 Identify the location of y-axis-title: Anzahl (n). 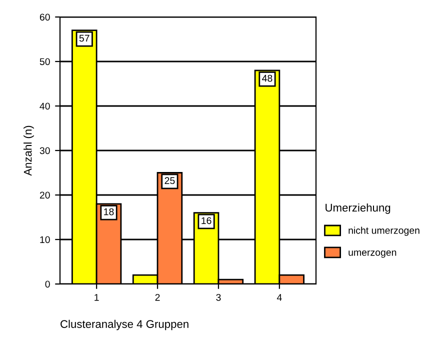
(29, 151).